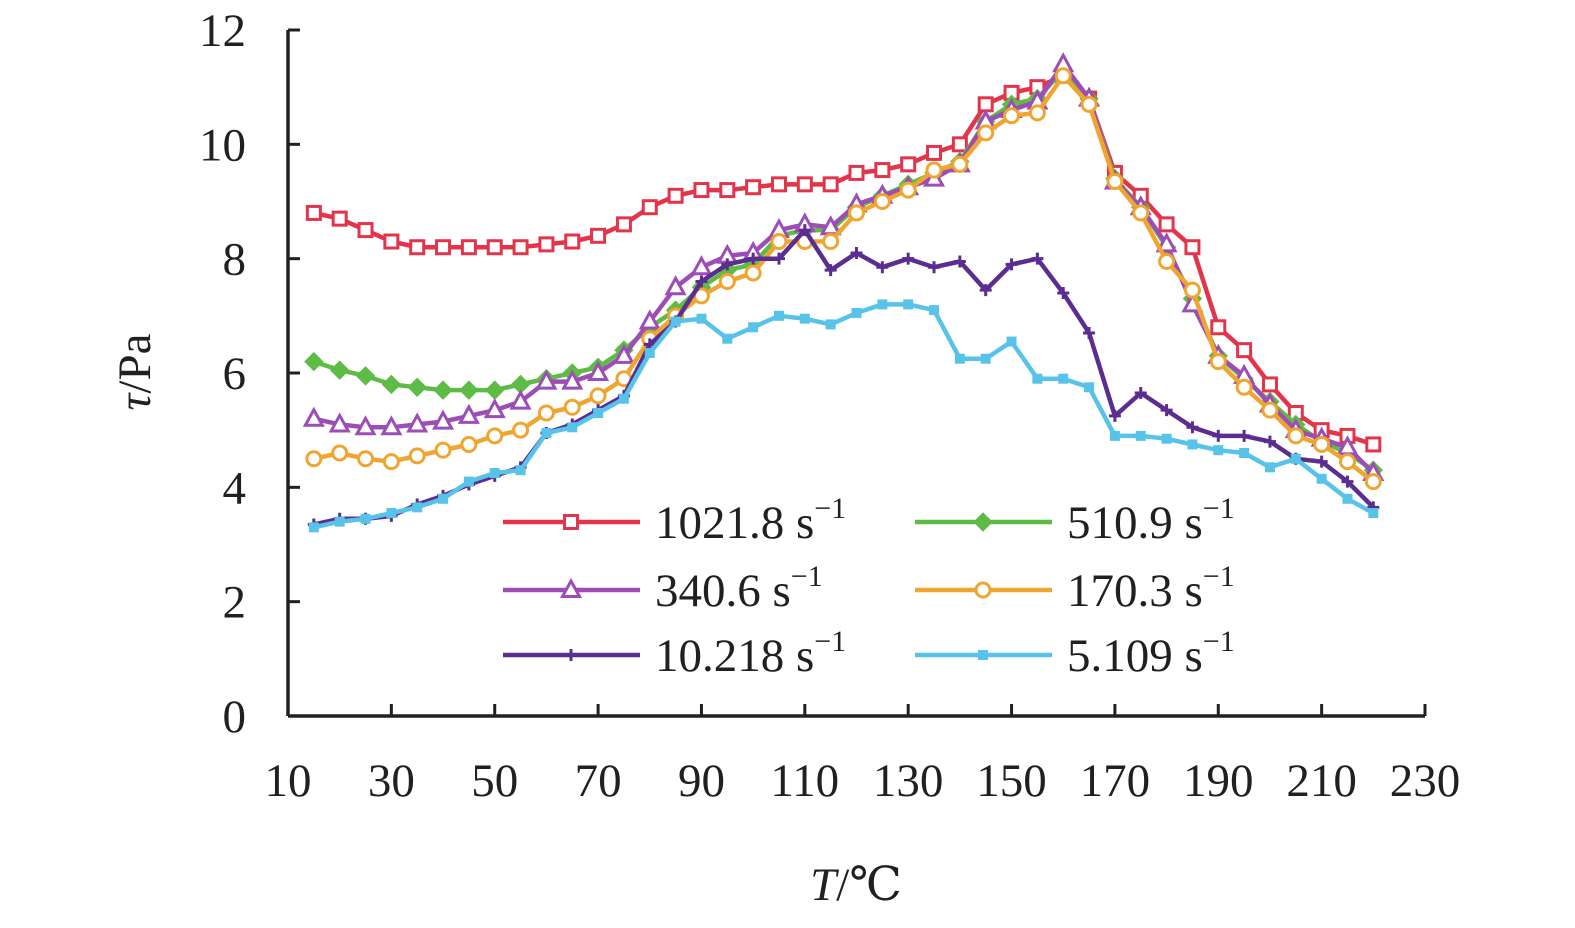 The width and height of the screenshot is (1575, 928). Describe the element at coordinates (235, 488) in the screenshot. I see `y-tick-label: 4` at that location.